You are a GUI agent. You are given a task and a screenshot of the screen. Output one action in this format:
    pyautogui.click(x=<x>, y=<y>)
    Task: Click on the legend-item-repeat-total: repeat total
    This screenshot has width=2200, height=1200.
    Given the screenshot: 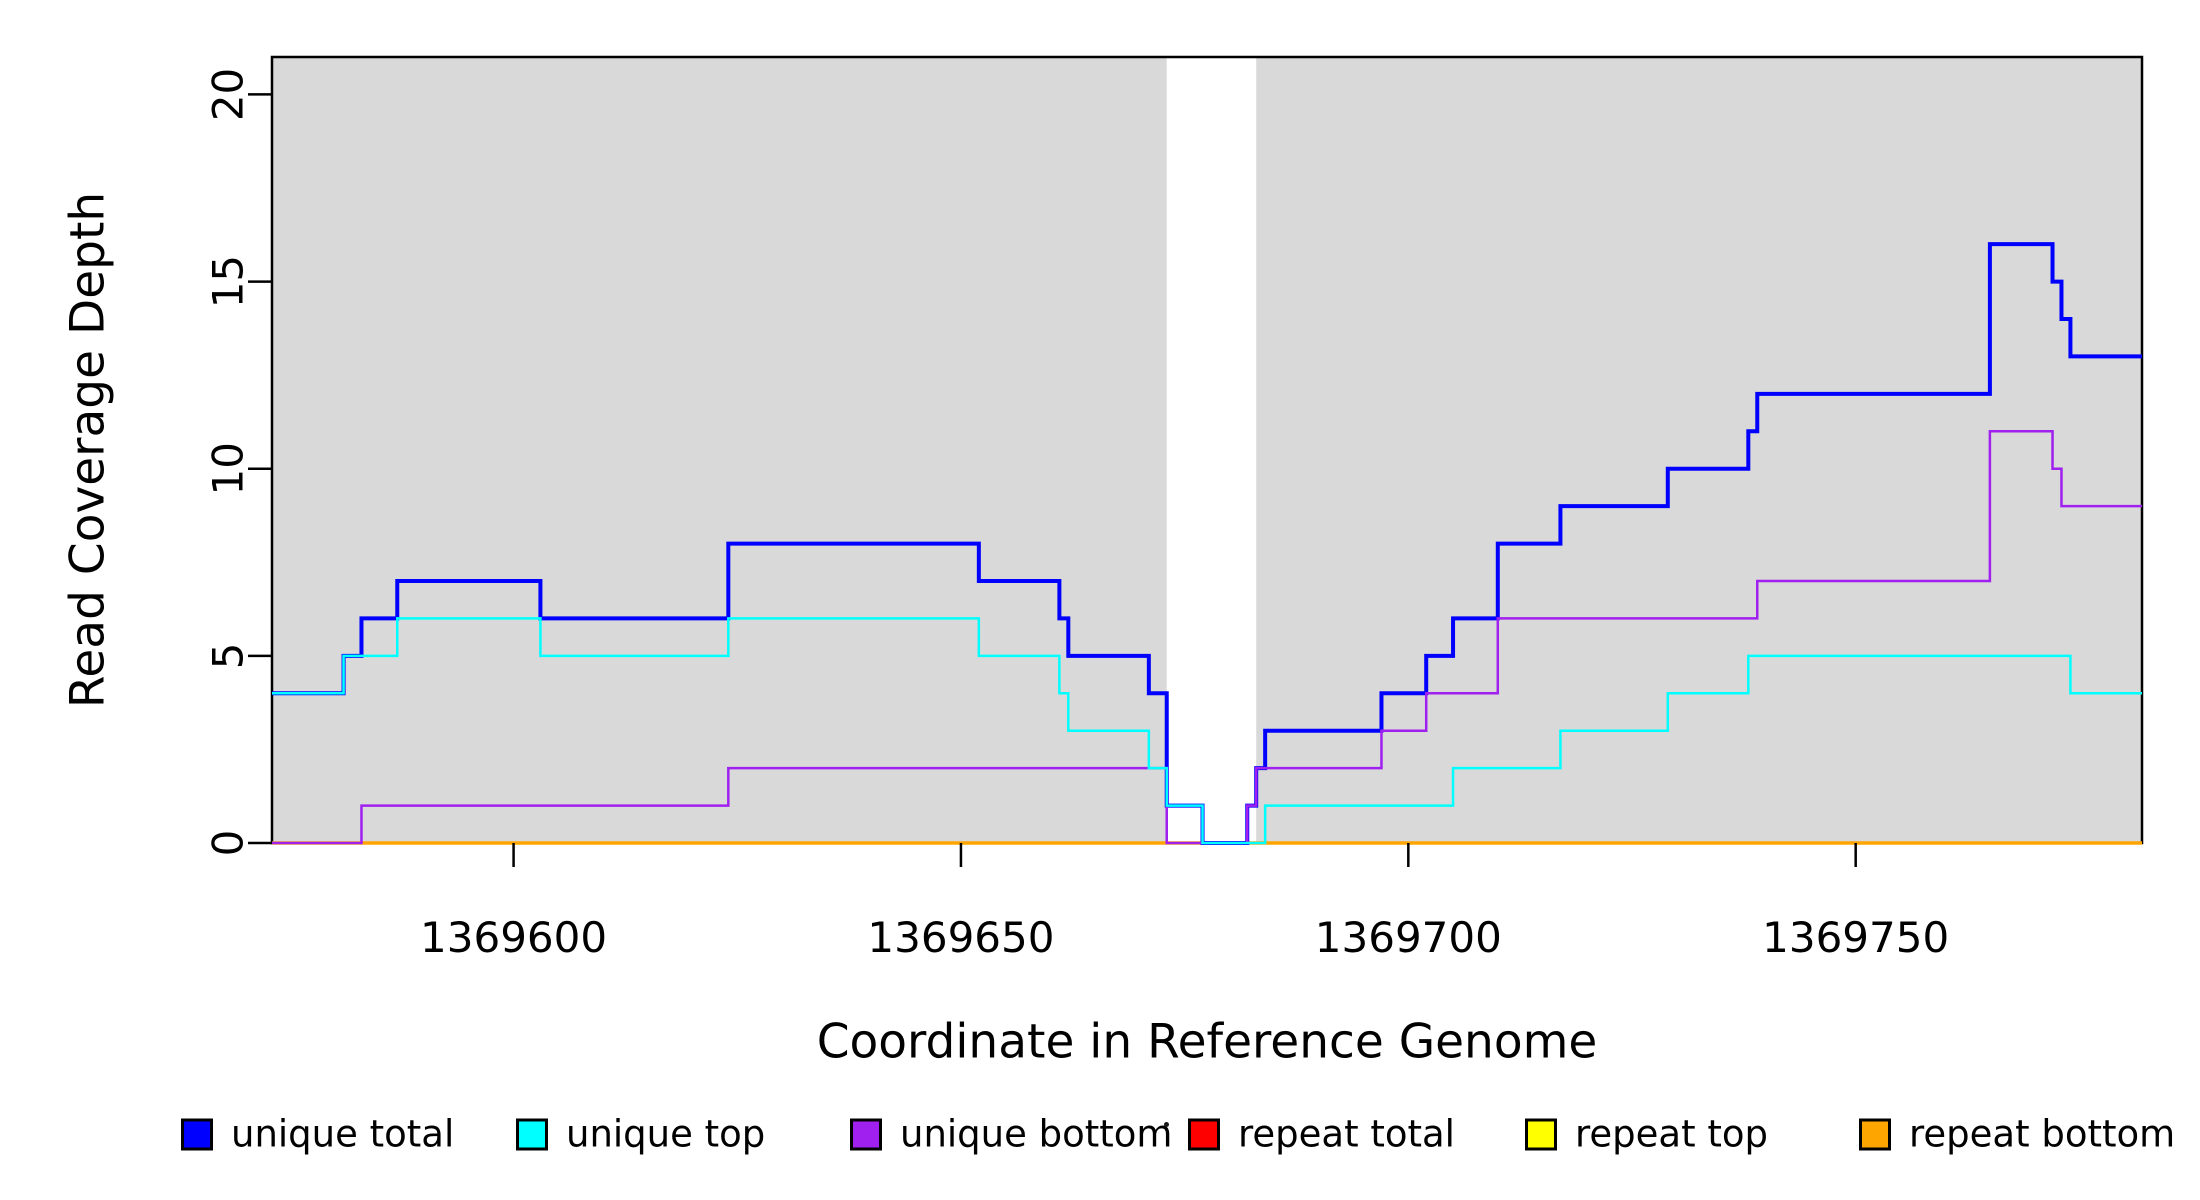 What is the action you would take?
    pyautogui.click(x=1321, y=1134)
    